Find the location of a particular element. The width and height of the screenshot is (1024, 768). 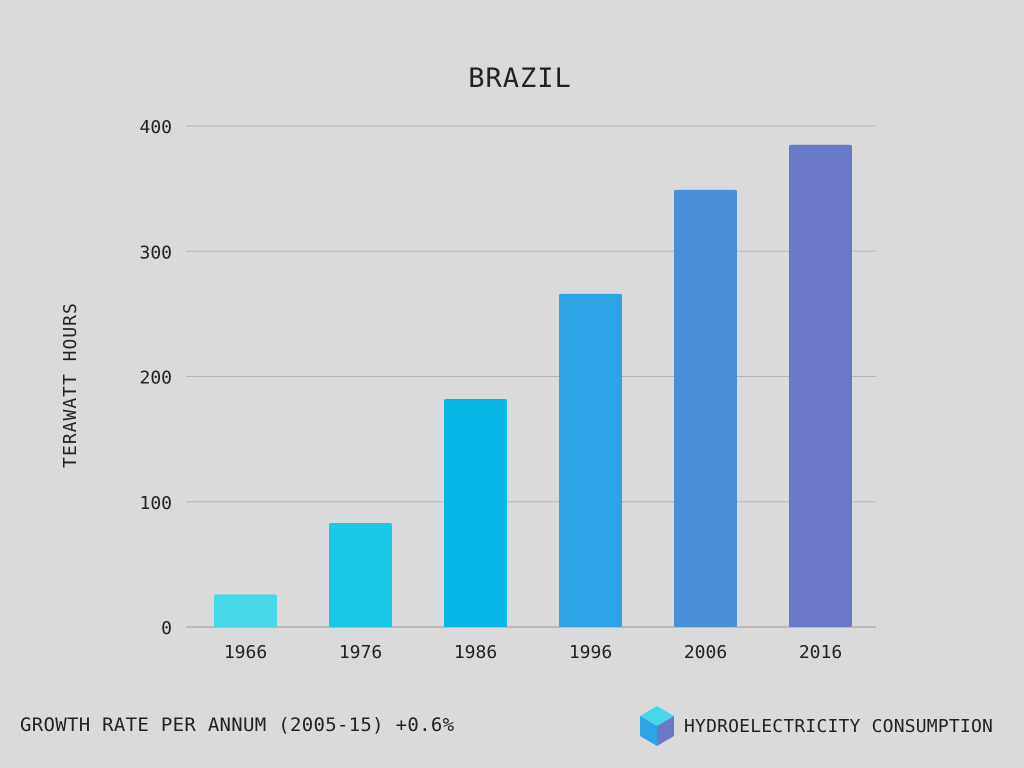

y-tick-label: 0 is located at coordinates (166, 628).